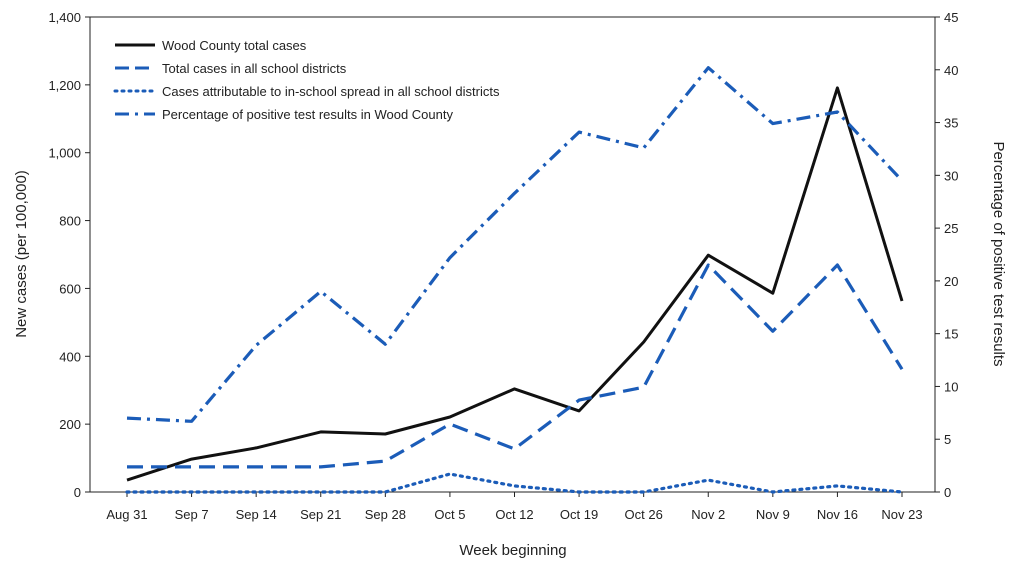 Image resolution: width=1020 pixels, height=567 pixels. I want to click on x-tick-label: Nov 23, so click(901, 514).